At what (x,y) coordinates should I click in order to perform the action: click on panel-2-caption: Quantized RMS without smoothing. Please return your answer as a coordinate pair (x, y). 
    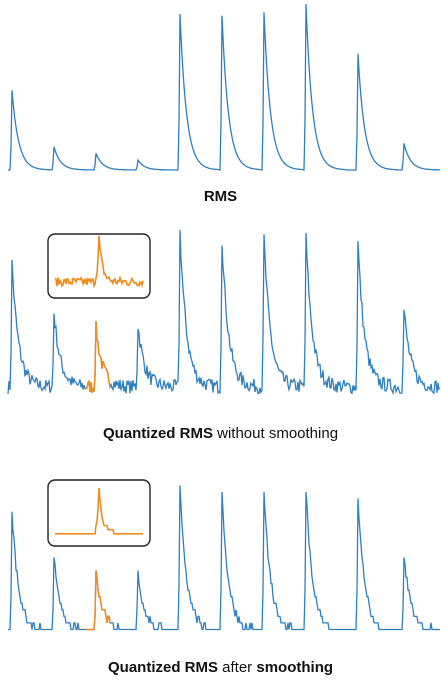
    Looking at the image, I should click on (220, 433).